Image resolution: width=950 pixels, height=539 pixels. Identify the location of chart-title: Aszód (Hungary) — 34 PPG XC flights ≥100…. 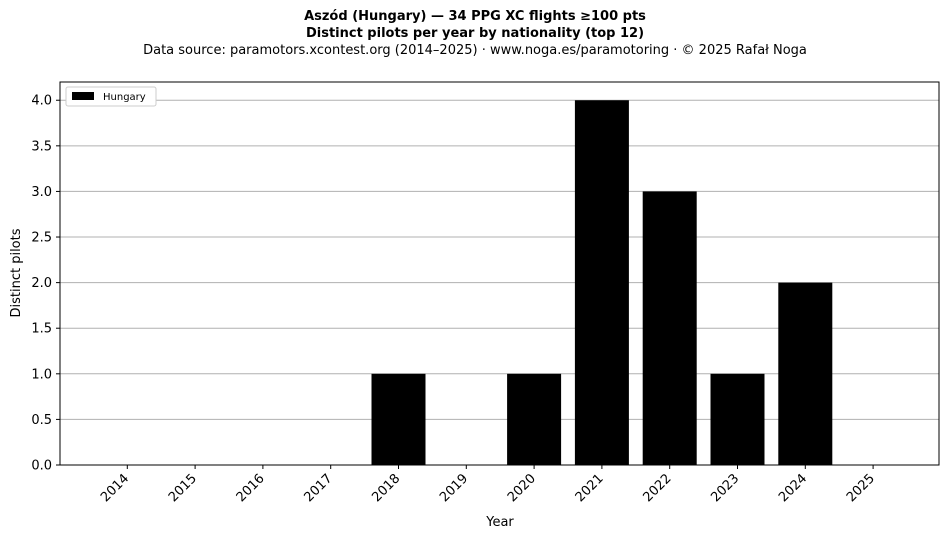
(475, 16).